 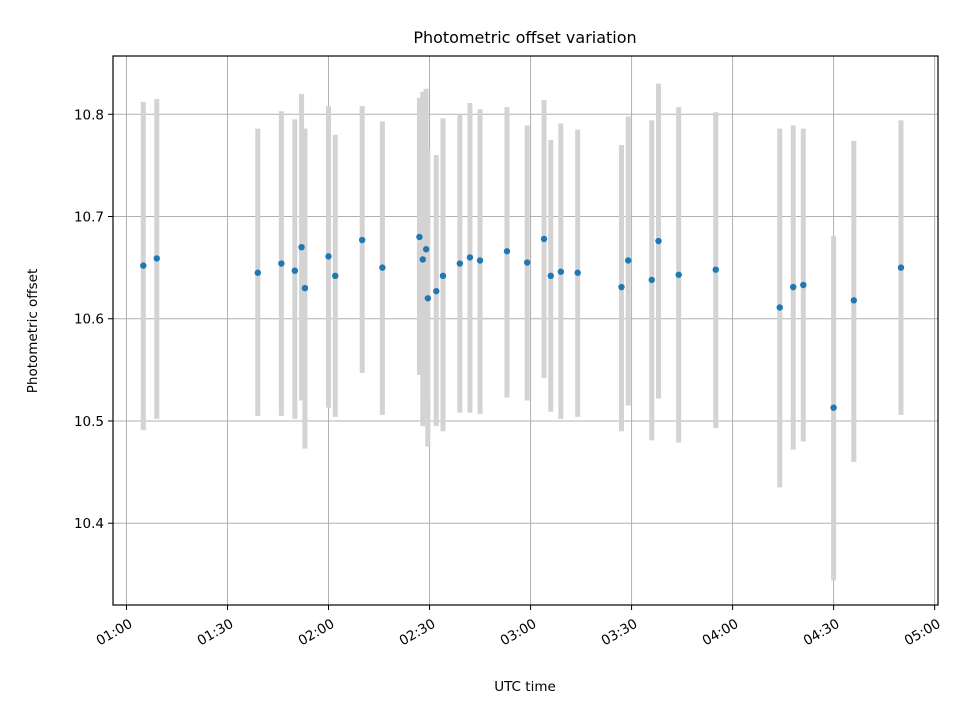 I want to click on y-tick-label: 10.4, so click(x=89, y=524).